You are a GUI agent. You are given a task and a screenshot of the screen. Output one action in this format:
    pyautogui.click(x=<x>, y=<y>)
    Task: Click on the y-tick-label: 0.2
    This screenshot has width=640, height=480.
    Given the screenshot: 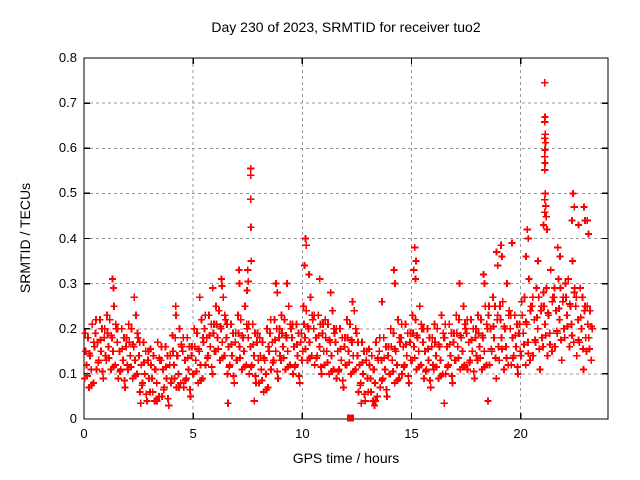 What is the action you would take?
    pyautogui.click(x=67, y=328)
    